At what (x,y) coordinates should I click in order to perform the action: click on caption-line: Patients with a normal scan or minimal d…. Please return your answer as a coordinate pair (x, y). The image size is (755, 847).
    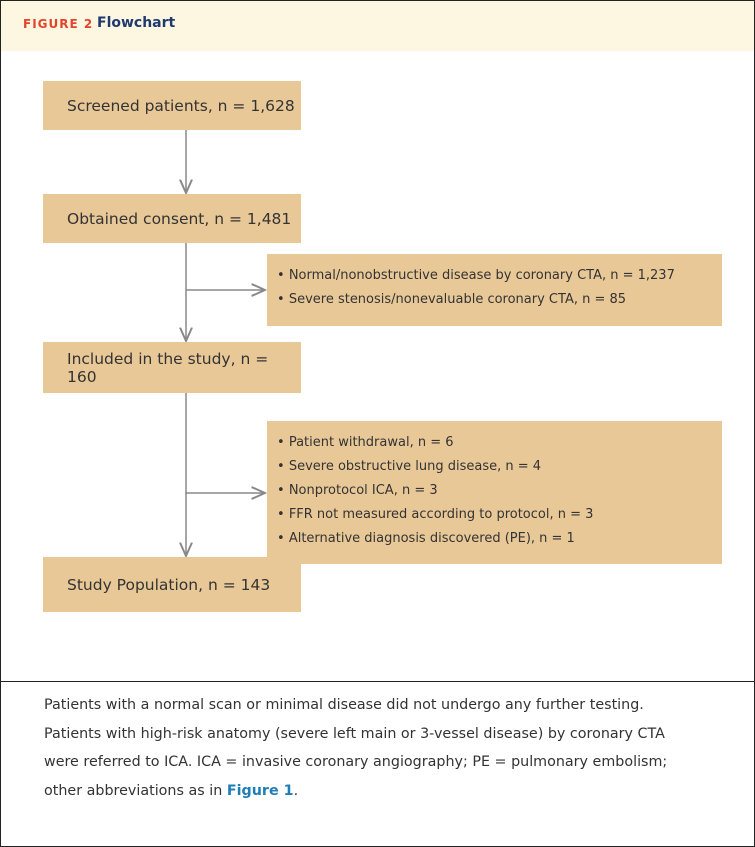
    Looking at the image, I should click on (355, 705).